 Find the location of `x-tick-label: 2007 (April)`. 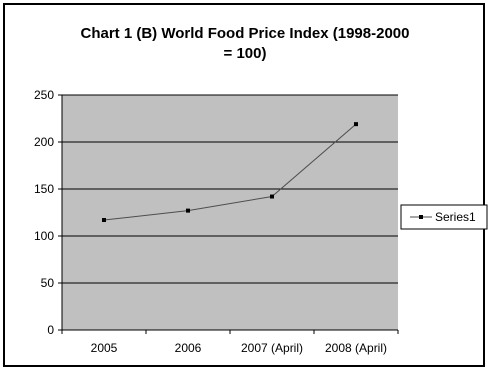

x-tick-label: 2007 (April) is located at coordinates (272, 348).